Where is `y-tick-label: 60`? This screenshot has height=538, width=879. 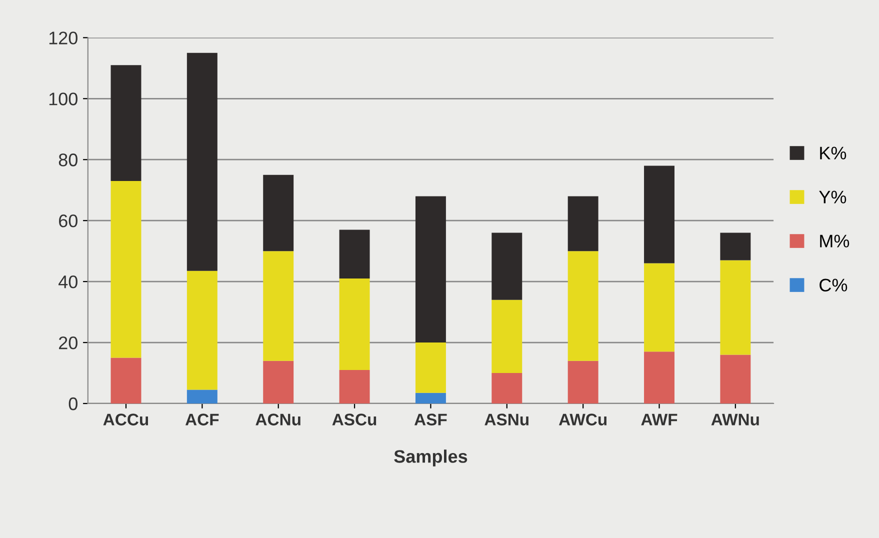 y-tick-label: 60 is located at coordinates (68, 221).